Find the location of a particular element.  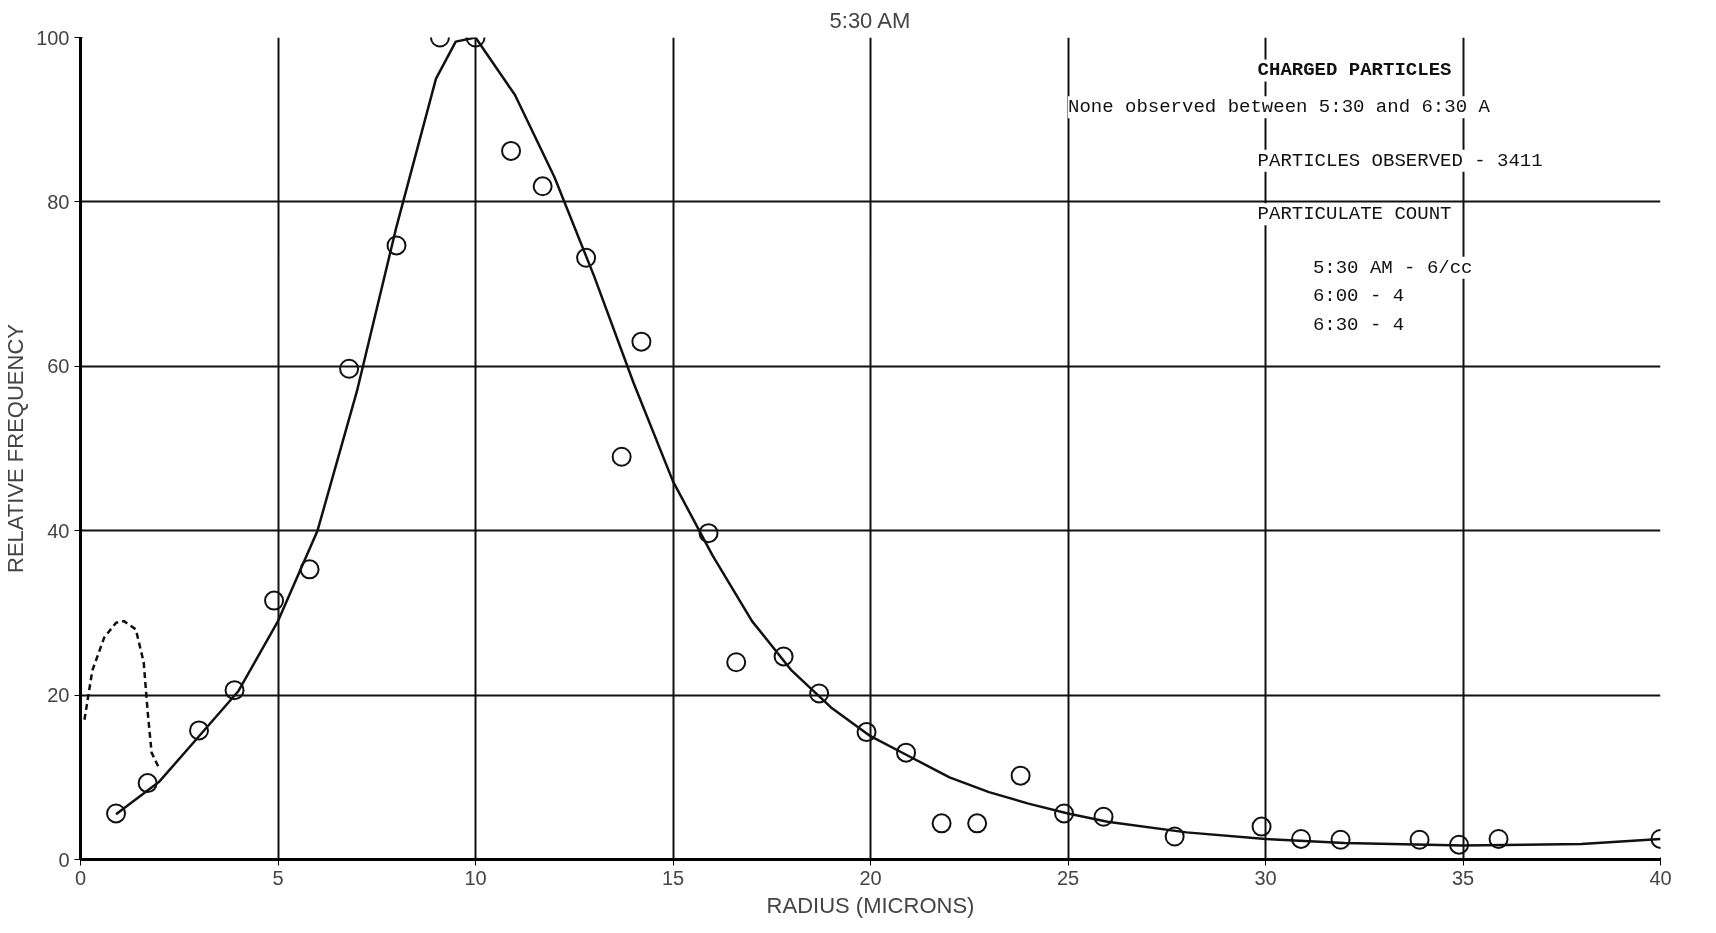

x-tick-label: 5 is located at coordinates (278, 877).